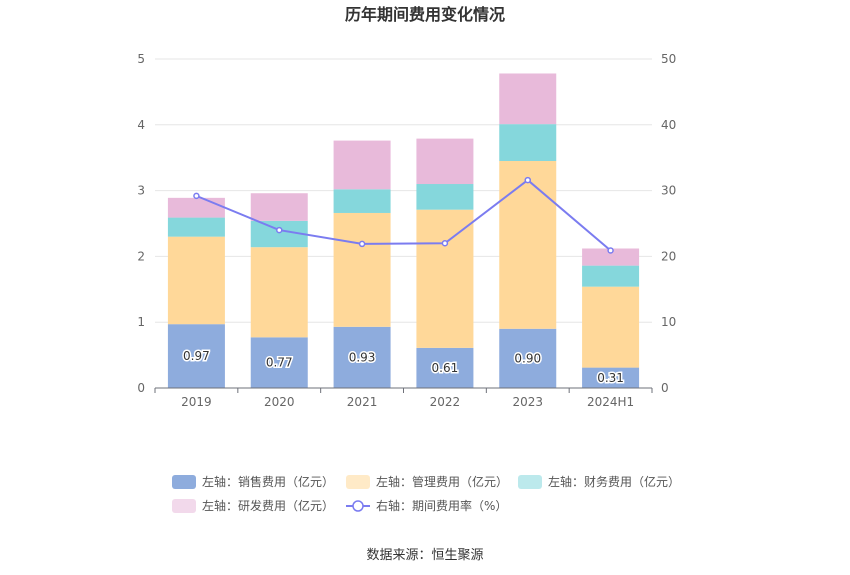 Image resolution: width=850 pixels, height=575 pixels. I want to click on bar-value-label: 0.93, so click(362, 357).